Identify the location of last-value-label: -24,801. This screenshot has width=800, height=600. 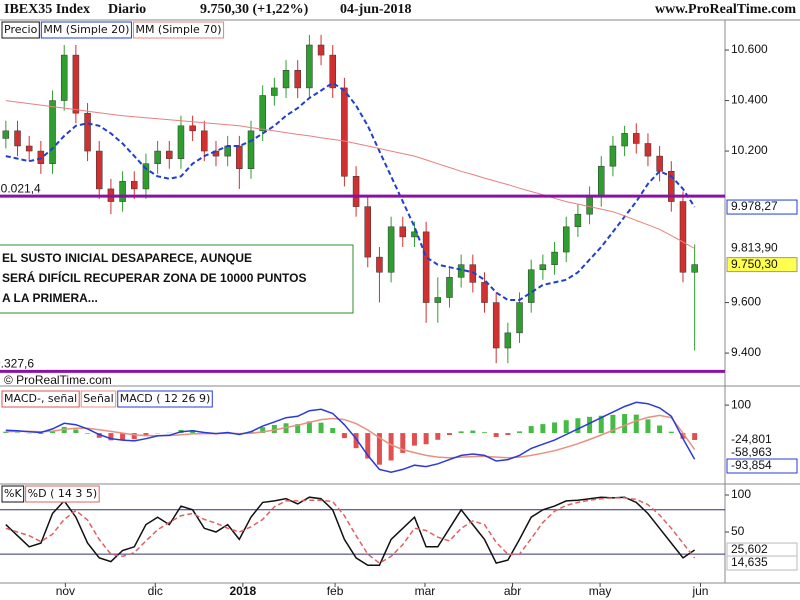
(751, 439).